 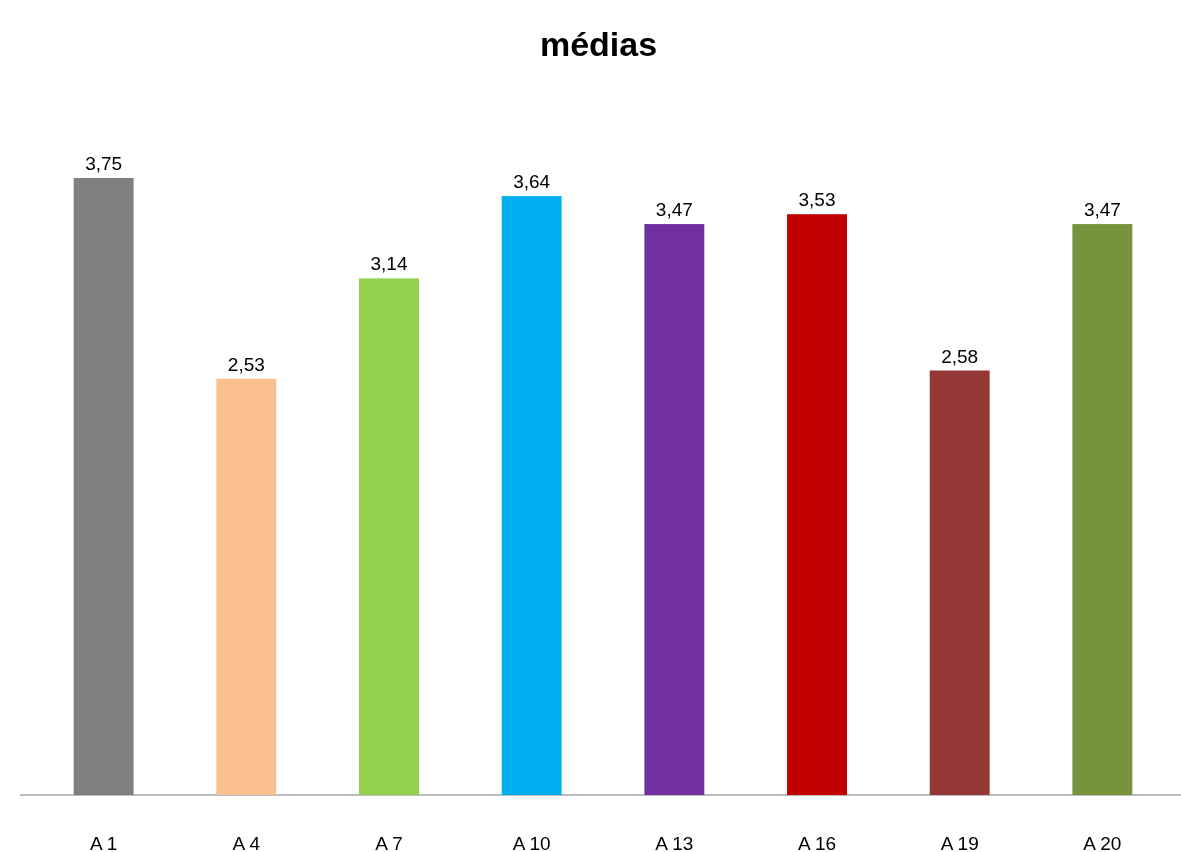 What do you see at coordinates (598, 44) in the screenshot?
I see `chart-title: médias` at bounding box center [598, 44].